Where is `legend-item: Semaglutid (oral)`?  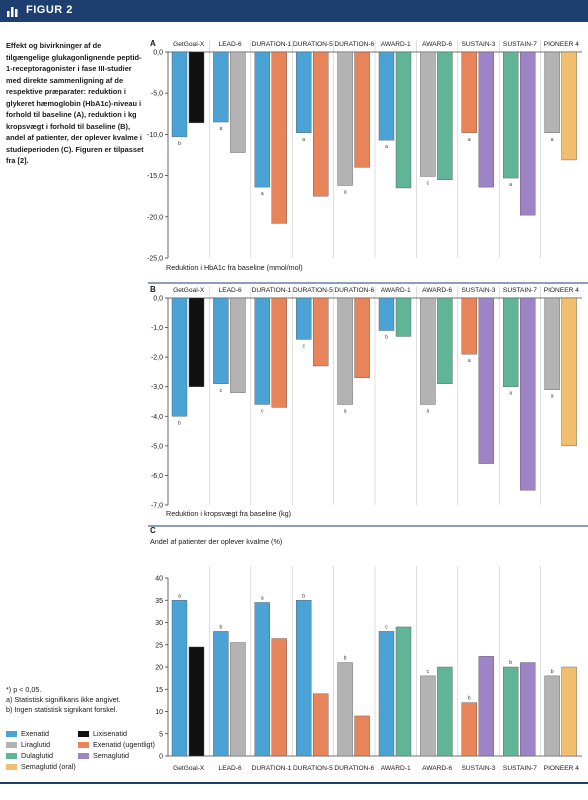 legend-item: Semaglutid (oral) is located at coordinates (41, 766).